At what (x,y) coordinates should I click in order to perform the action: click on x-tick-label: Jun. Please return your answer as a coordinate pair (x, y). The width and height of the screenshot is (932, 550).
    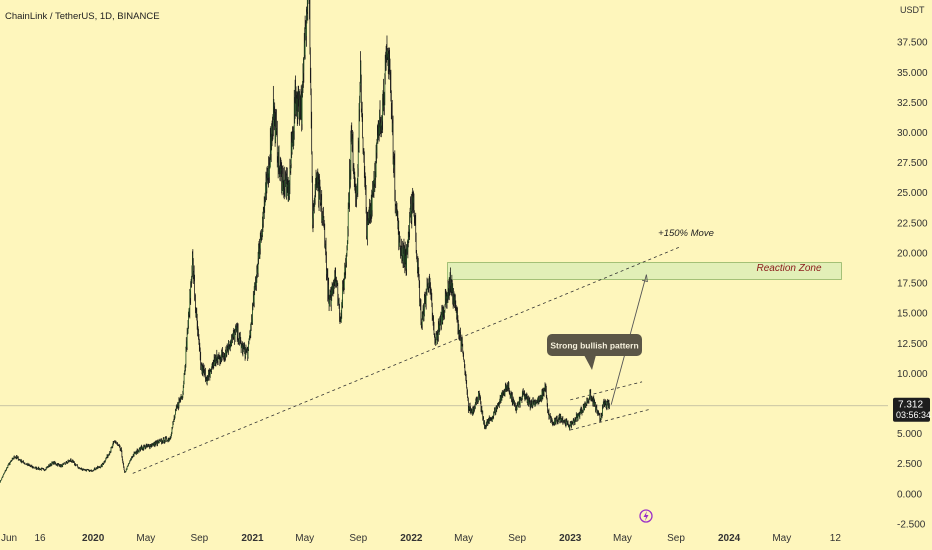
    Looking at the image, I should click on (9, 538).